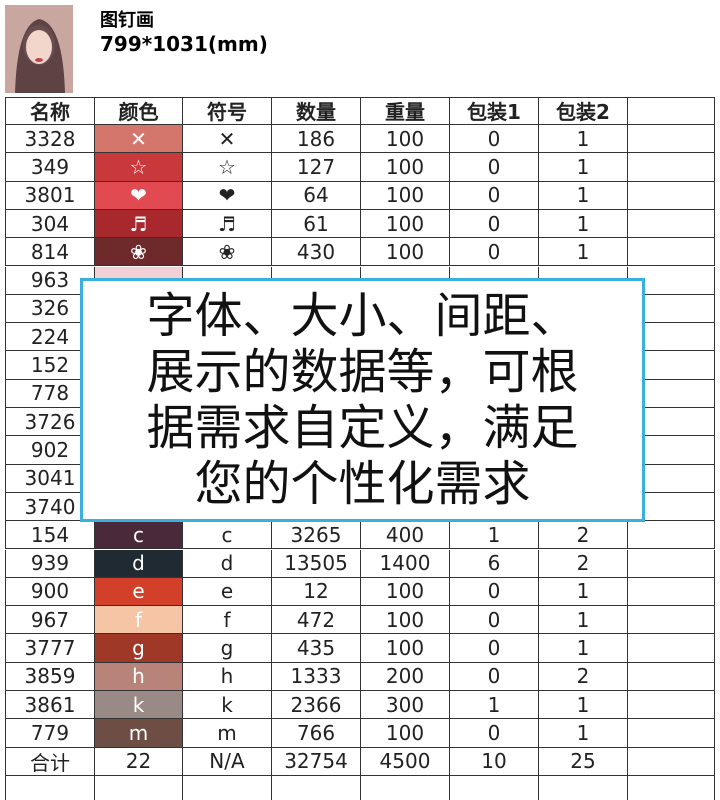  Describe the element at coordinates (583, 761) in the screenshot. I see `total-cell: 25` at that location.